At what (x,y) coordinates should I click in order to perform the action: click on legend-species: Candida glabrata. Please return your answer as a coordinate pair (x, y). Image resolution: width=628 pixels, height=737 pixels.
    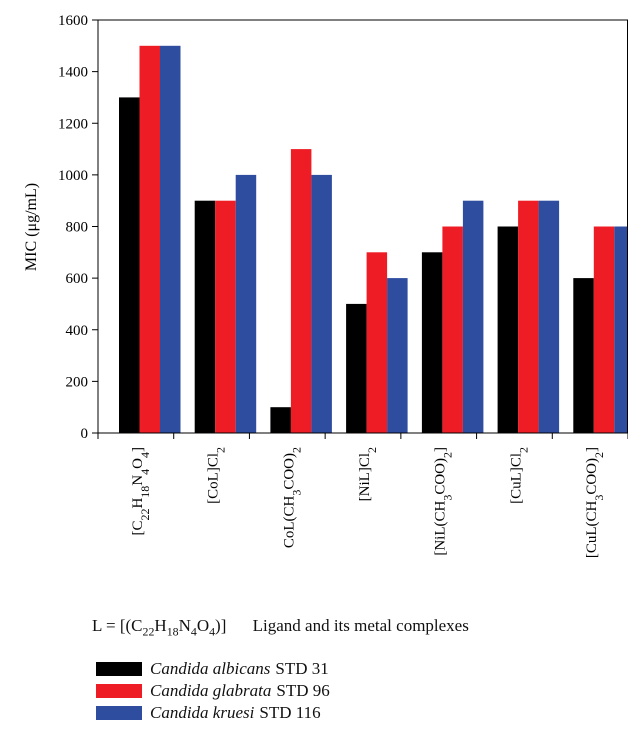
    Looking at the image, I should click on (211, 690).